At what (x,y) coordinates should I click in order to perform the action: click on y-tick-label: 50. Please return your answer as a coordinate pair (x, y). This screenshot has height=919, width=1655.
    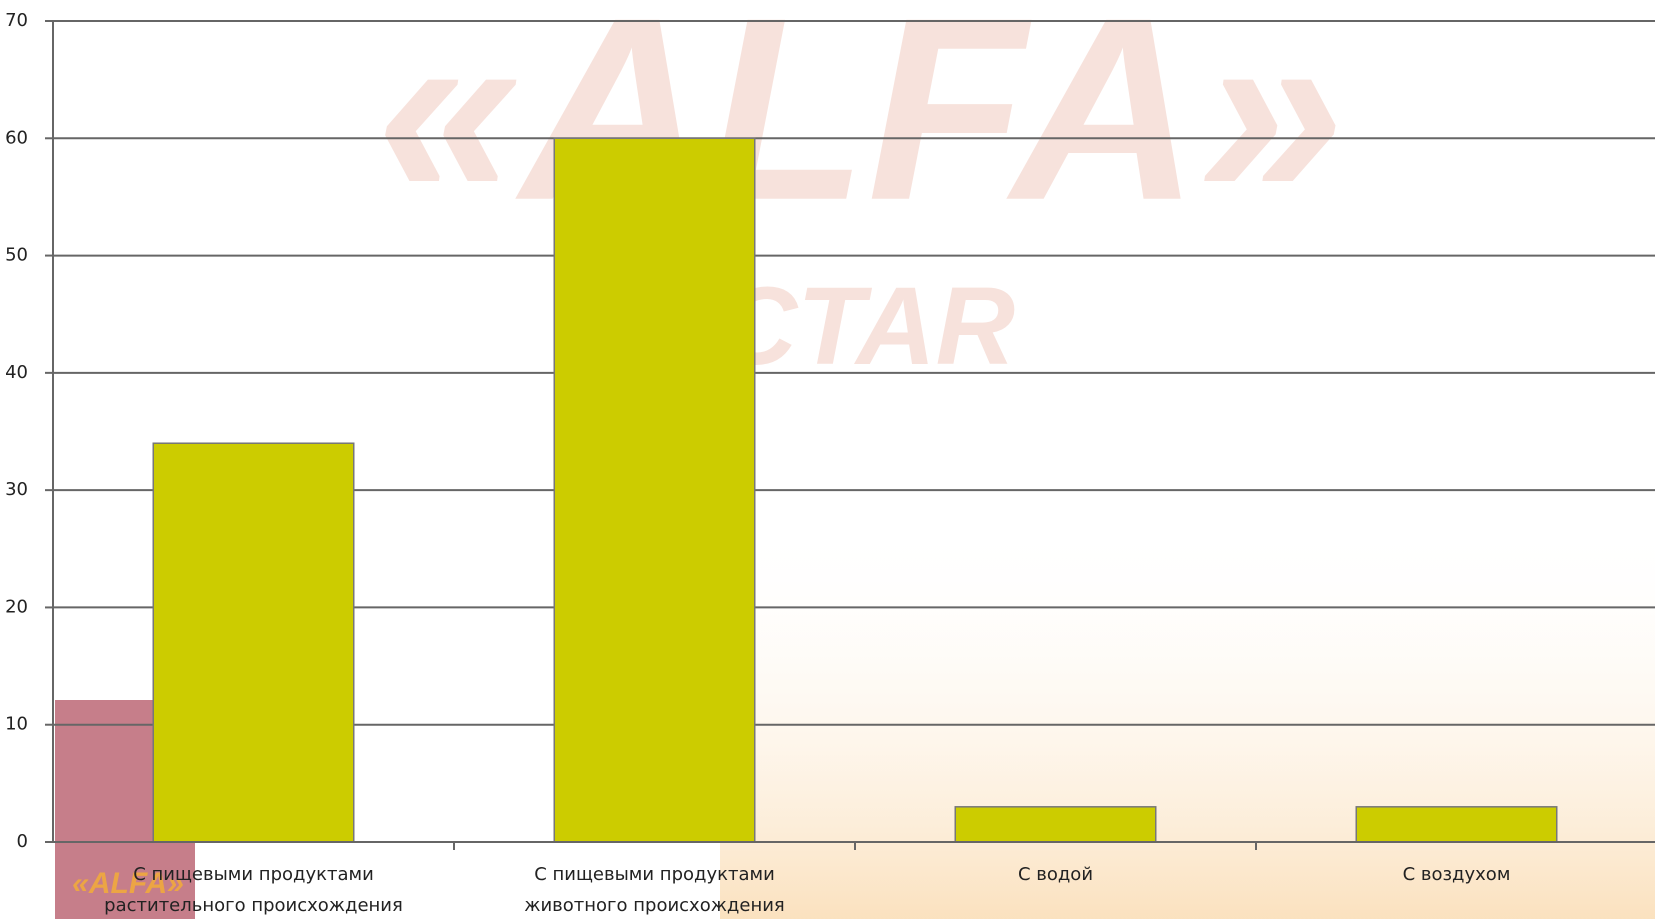
    Looking at the image, I should click on (16, 255).